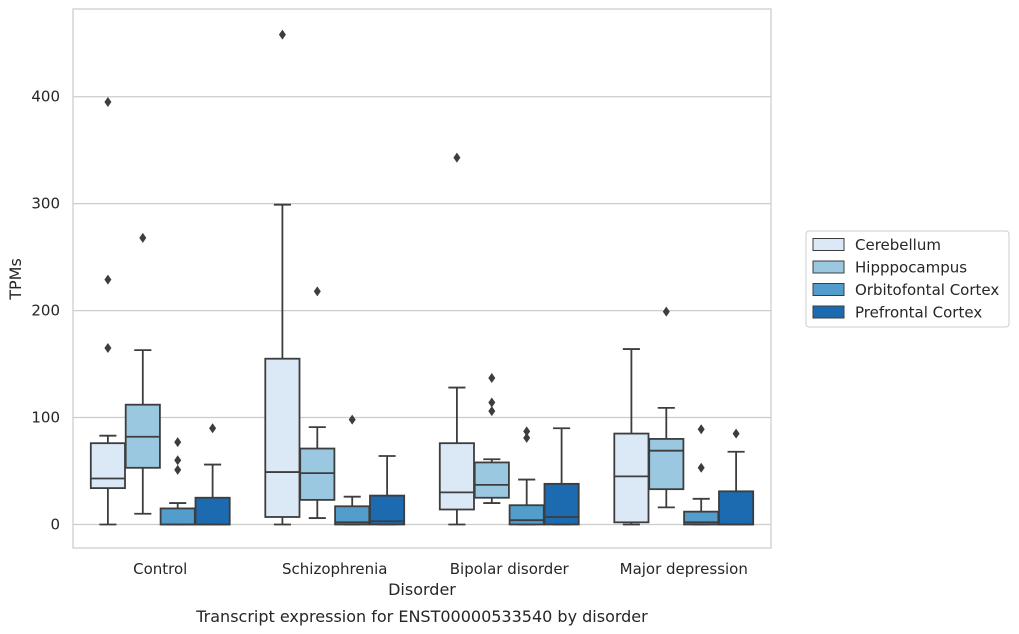 Image resolution: width=1019 pixels, height=634 pixels. Describe the element at coordinates (212, 474) in the screenshot. I see `box-control-prefrontal-cortex` at that location.